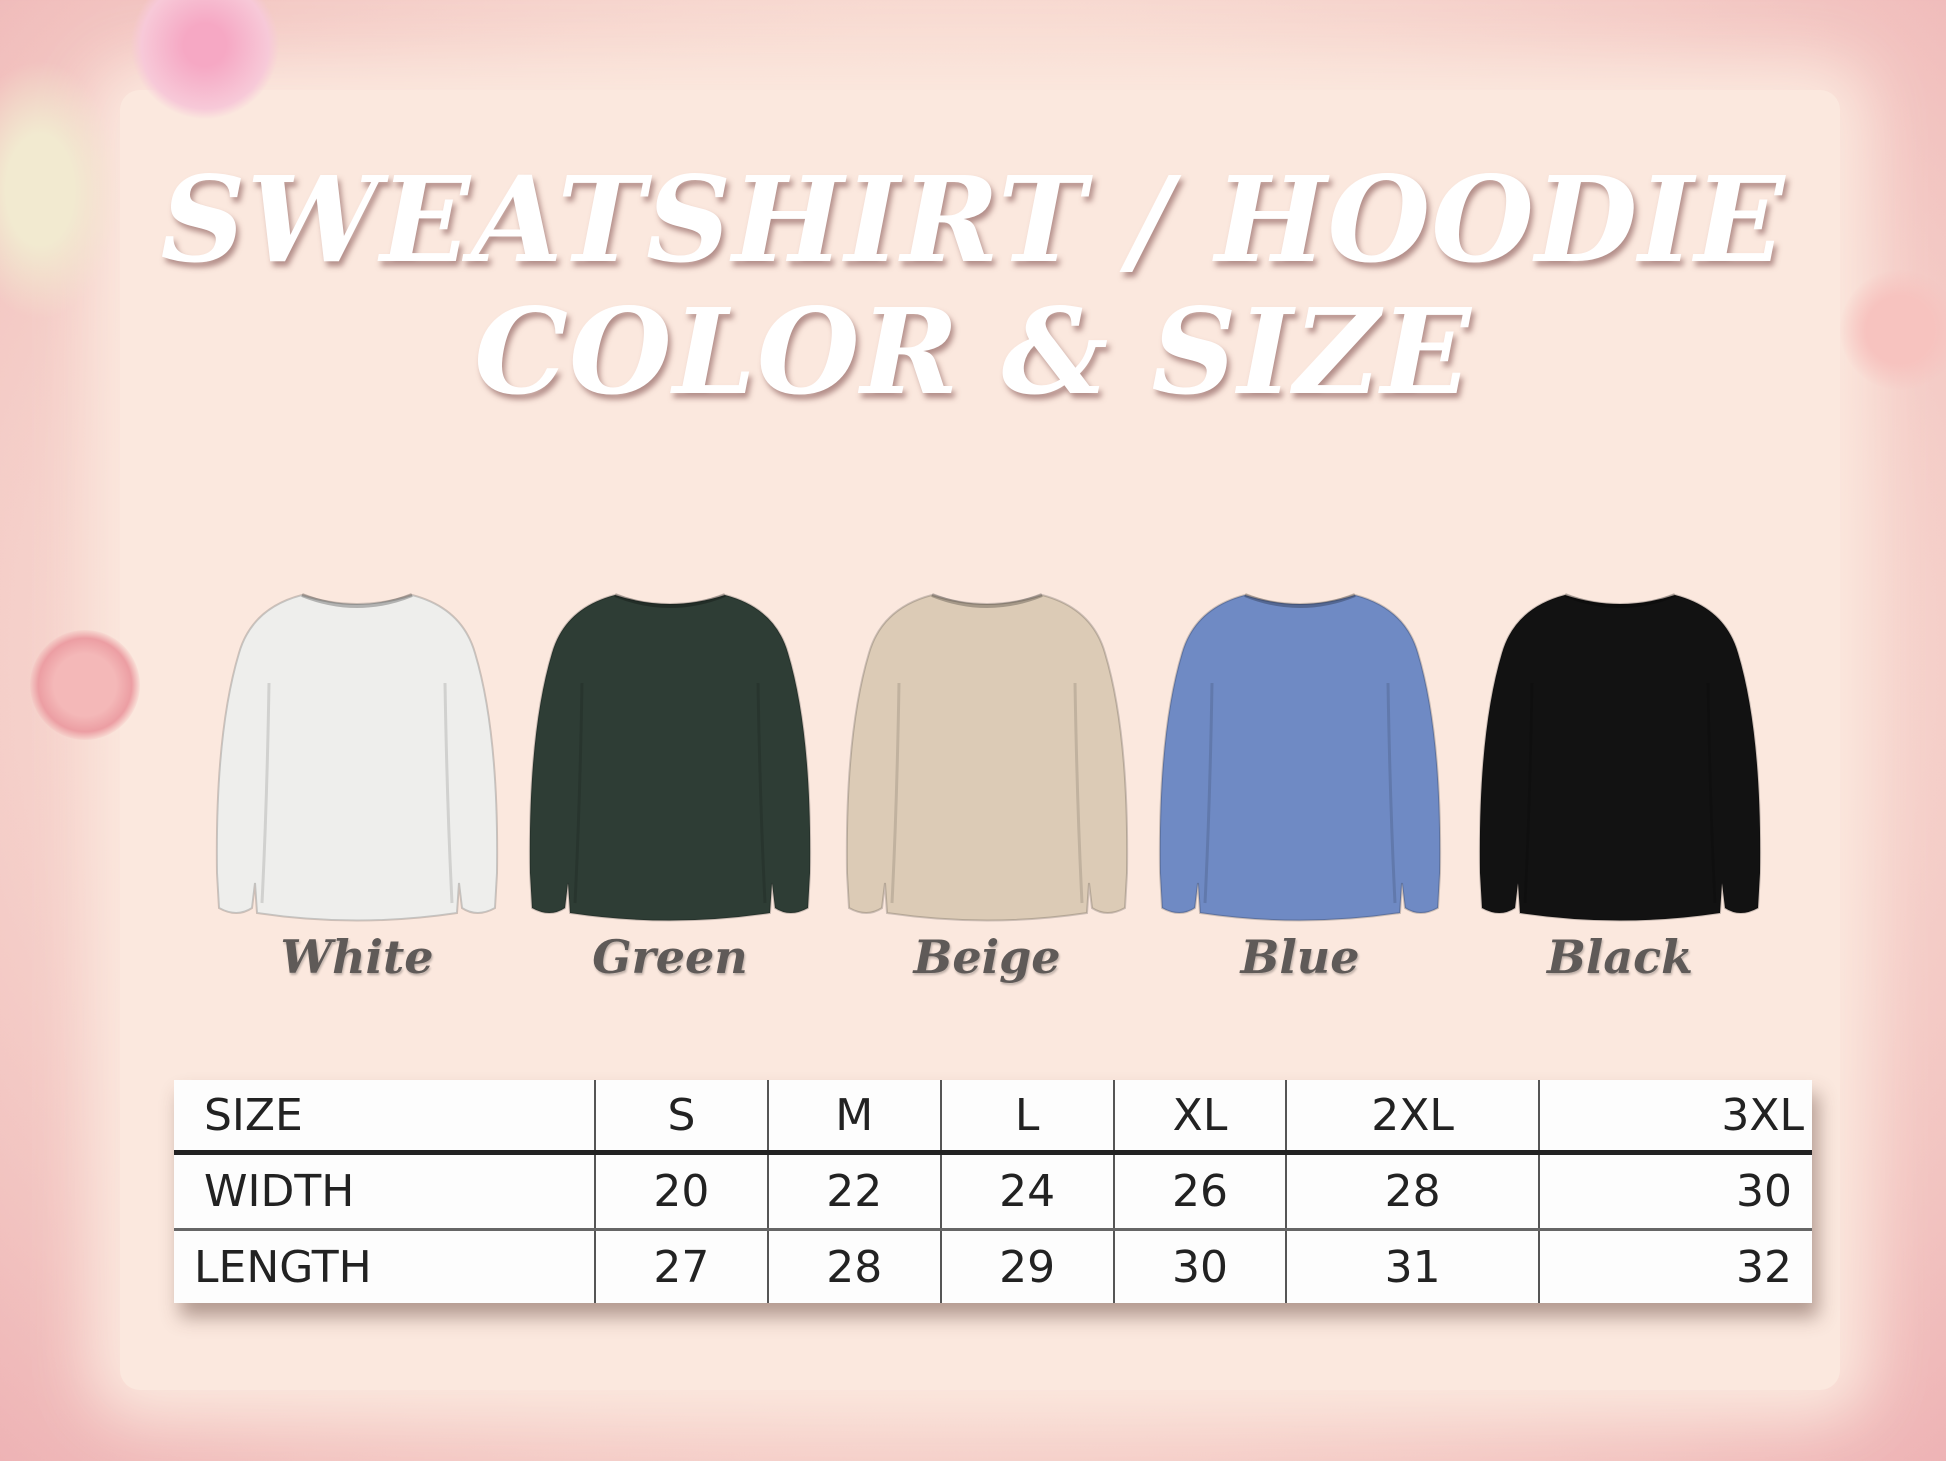 The image size is (1946, 1461). Describe the element at coordinates (1674, 1266) in the screenshot. I see `table-cell: 32` at that location.